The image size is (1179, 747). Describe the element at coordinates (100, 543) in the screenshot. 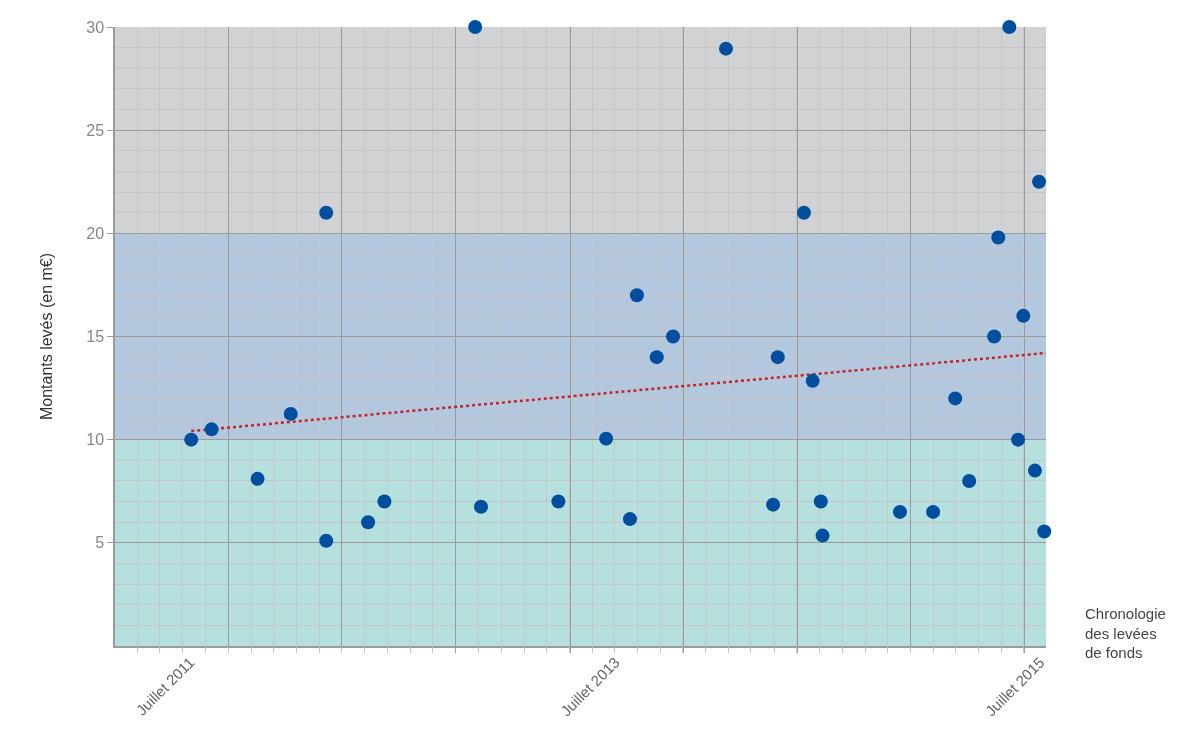

I see `y-tick-label: 5` at that location.